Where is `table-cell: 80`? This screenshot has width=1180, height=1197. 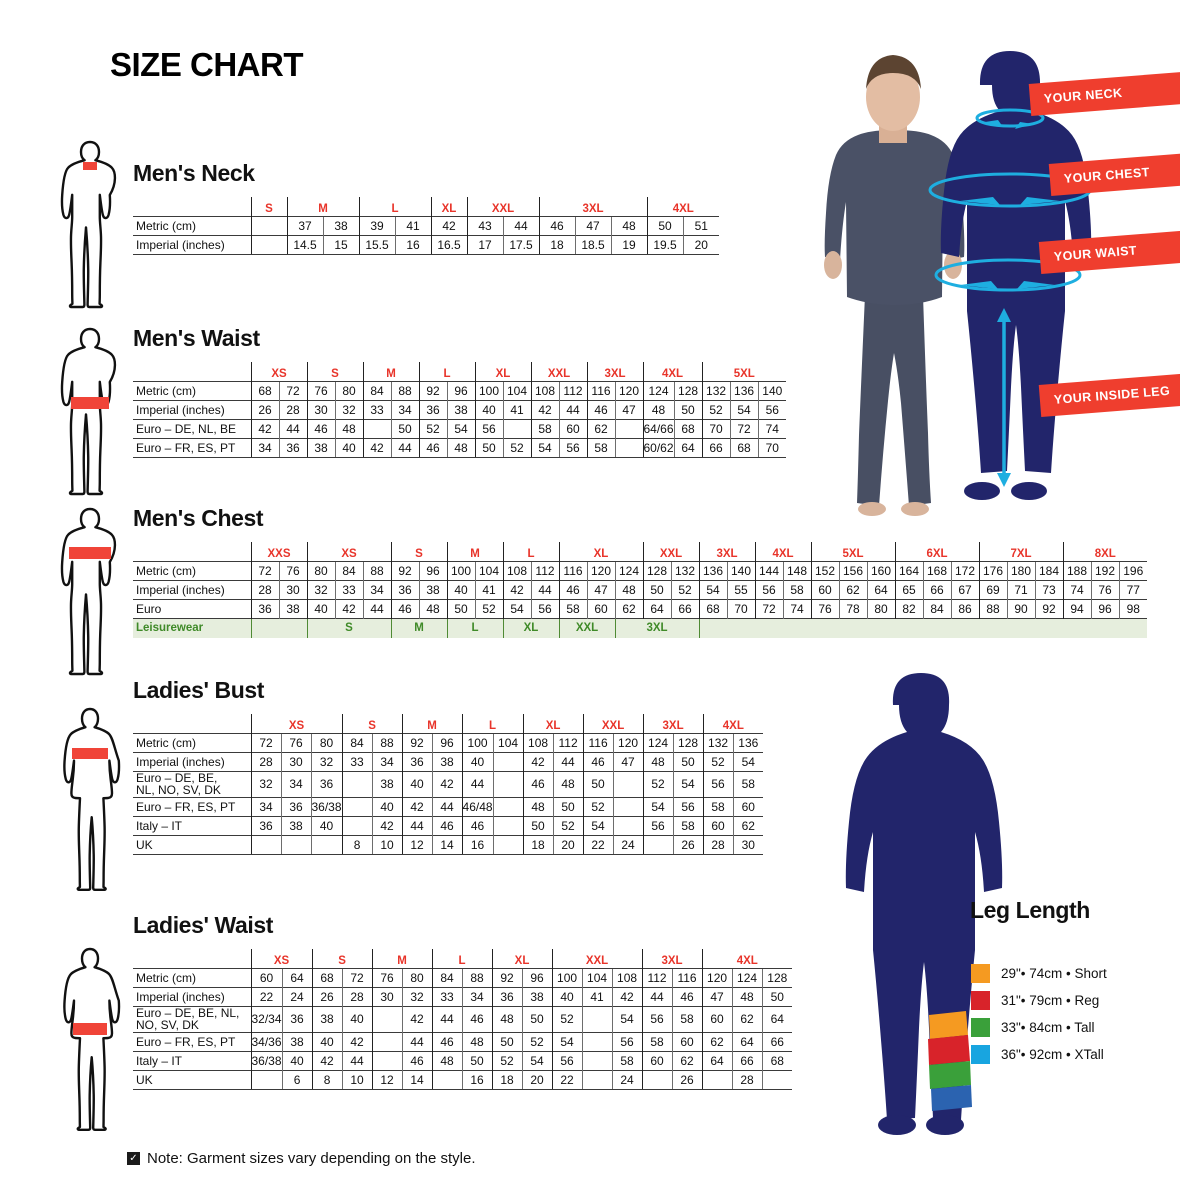 table-cell: 80 is located at coordinates (348, 390).